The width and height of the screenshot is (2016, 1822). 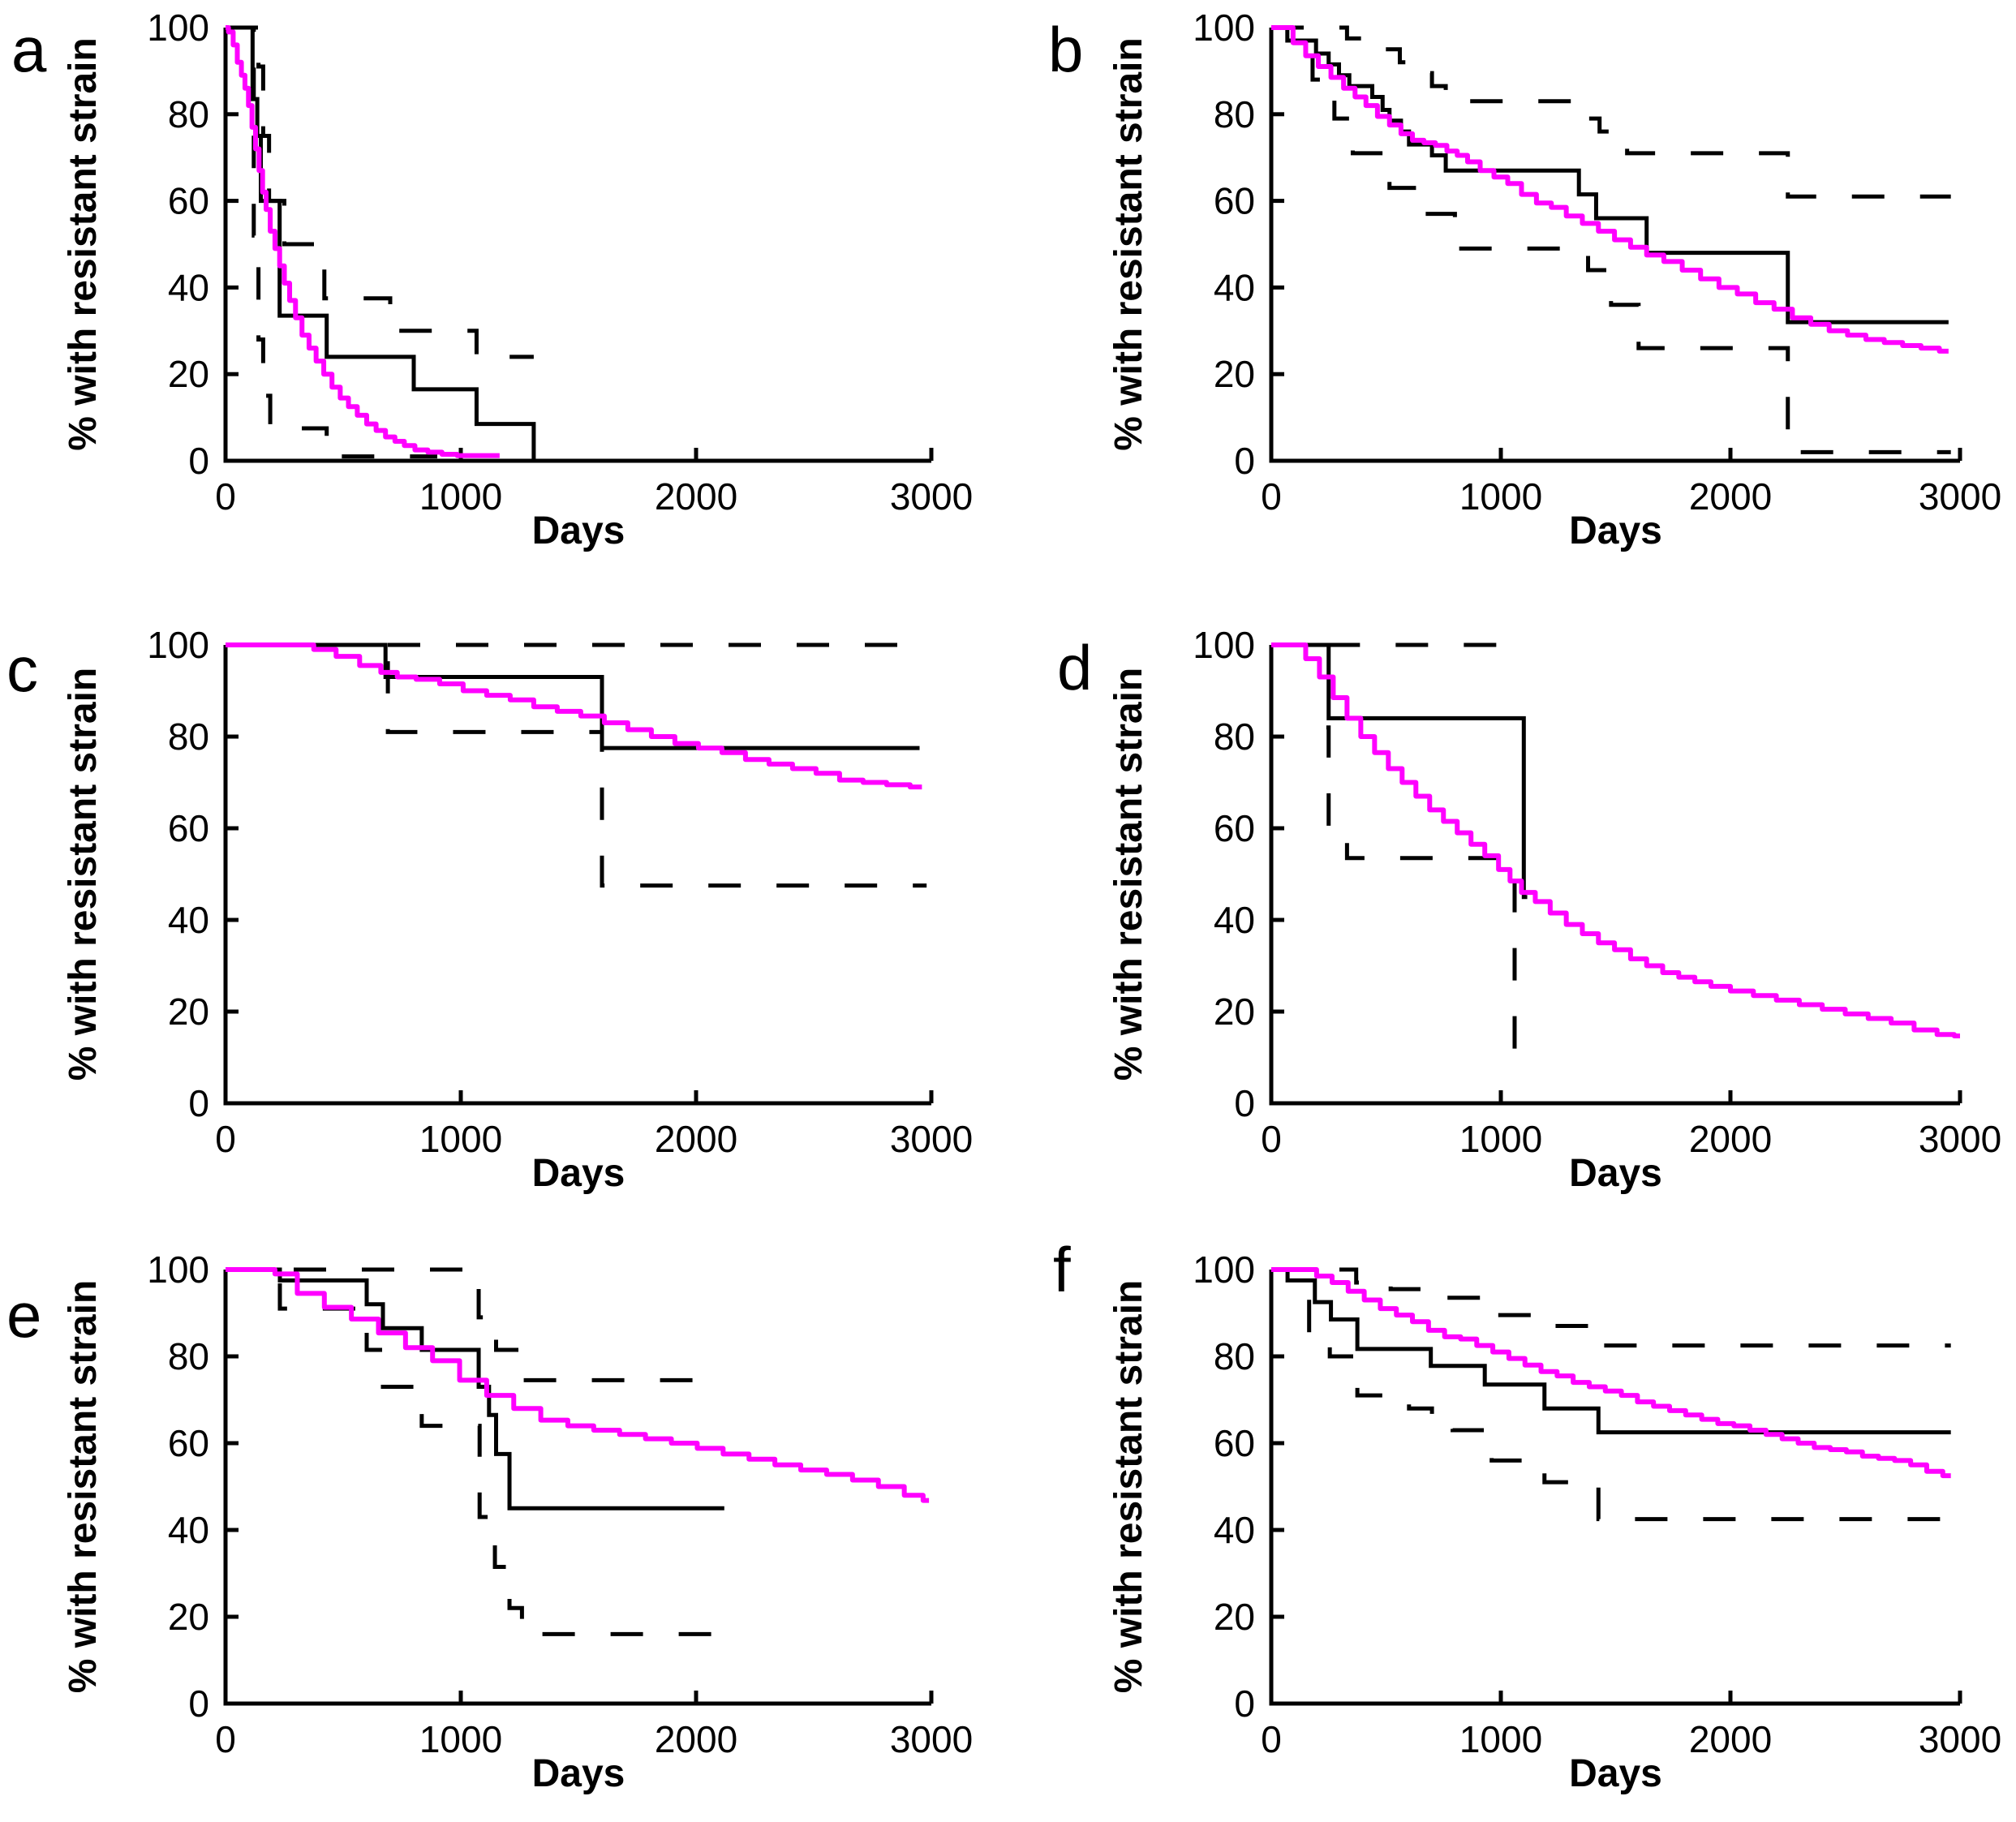 I want to click on panel-letter-f: f, so click(x=1062, y=1269).